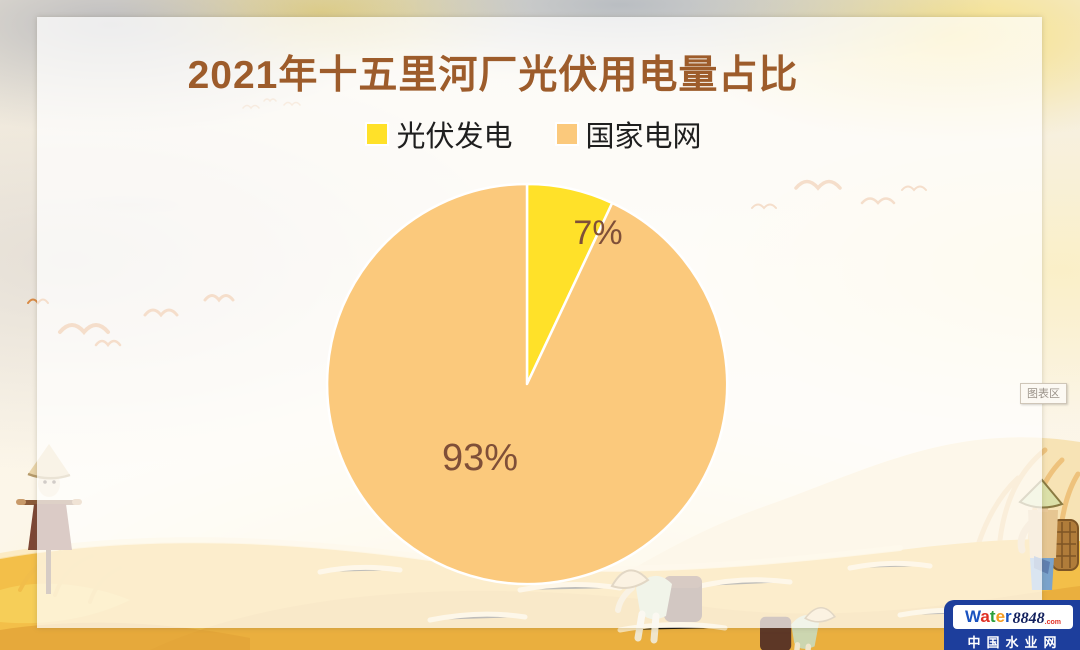 This screenshot has height=650, width=1080. I want to click on legend-item-pv: 光伏发电, so click(440, 134).